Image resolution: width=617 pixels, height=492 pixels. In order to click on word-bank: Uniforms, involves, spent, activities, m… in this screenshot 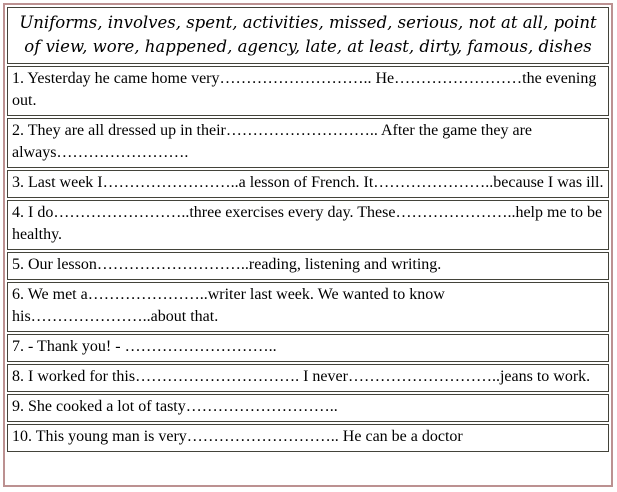, I will do `click(308, 35)`.